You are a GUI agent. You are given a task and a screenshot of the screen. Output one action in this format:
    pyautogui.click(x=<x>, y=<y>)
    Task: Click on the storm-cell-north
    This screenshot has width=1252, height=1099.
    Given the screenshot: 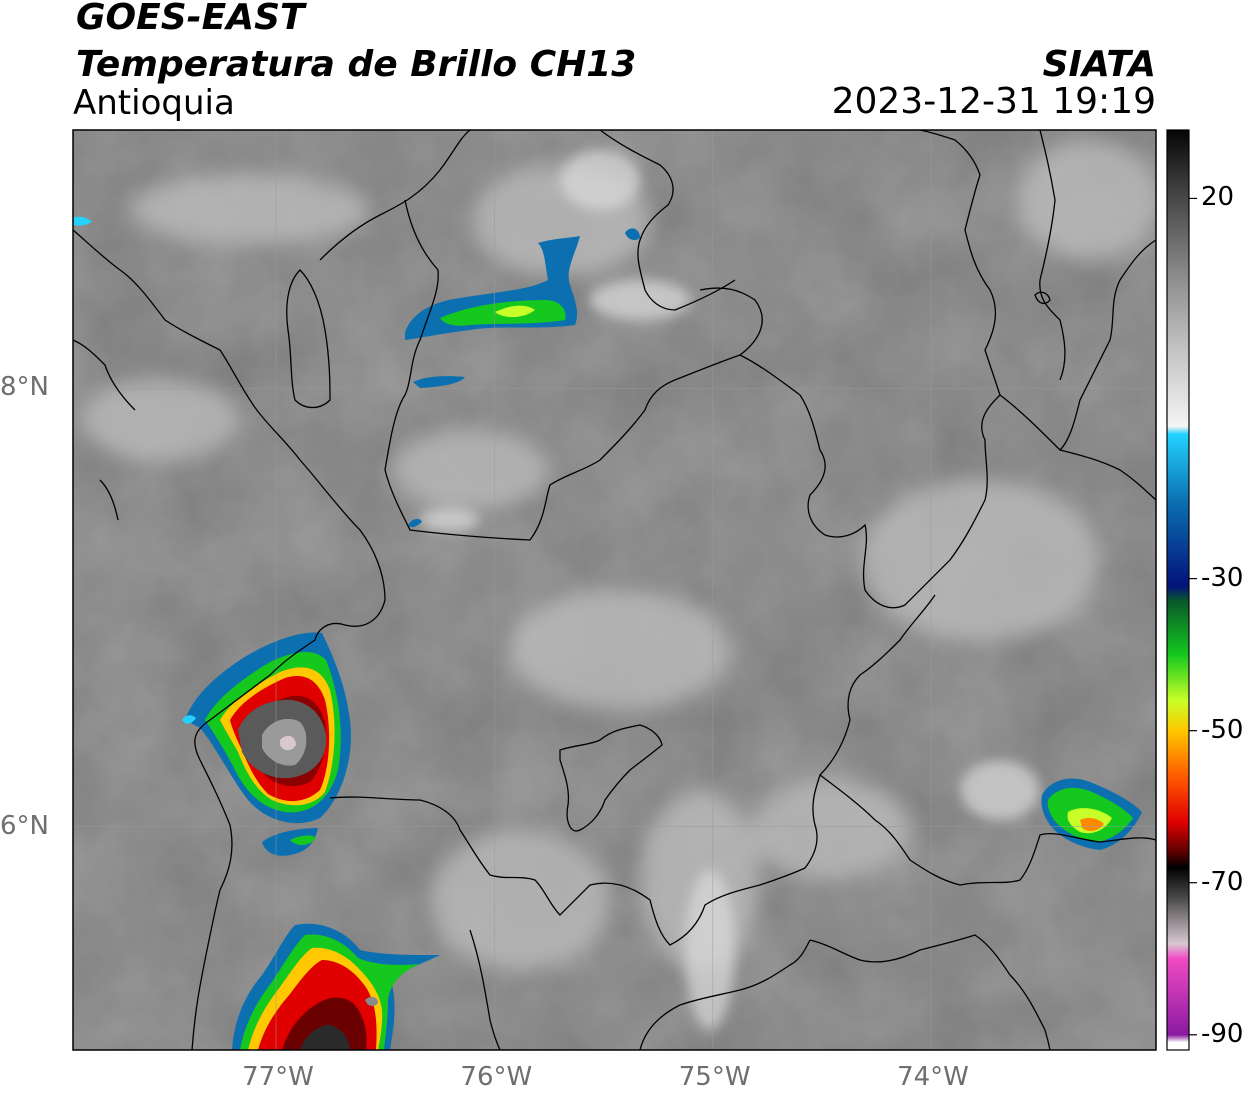 What is the action you would take?
    pyautogui.click(x=356, y=372)
    